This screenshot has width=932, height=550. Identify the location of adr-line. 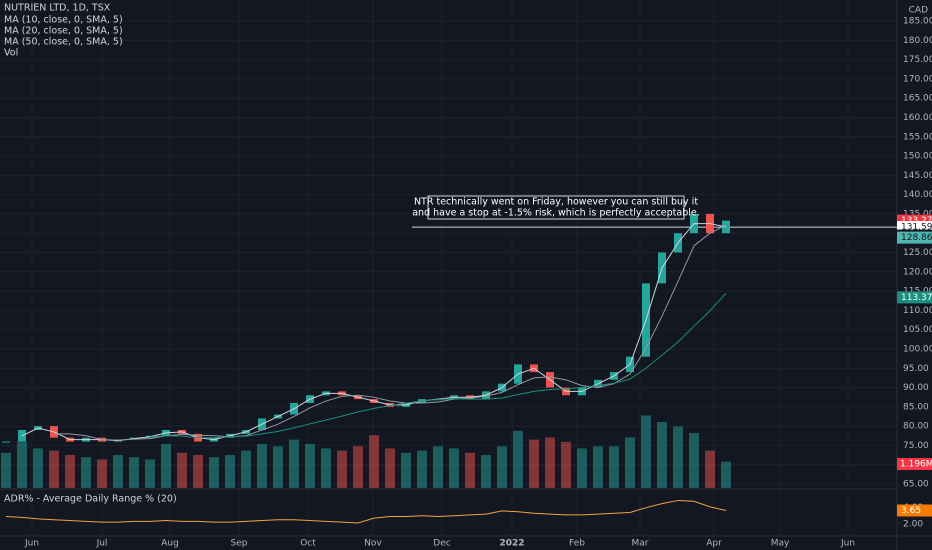
(366, 511).